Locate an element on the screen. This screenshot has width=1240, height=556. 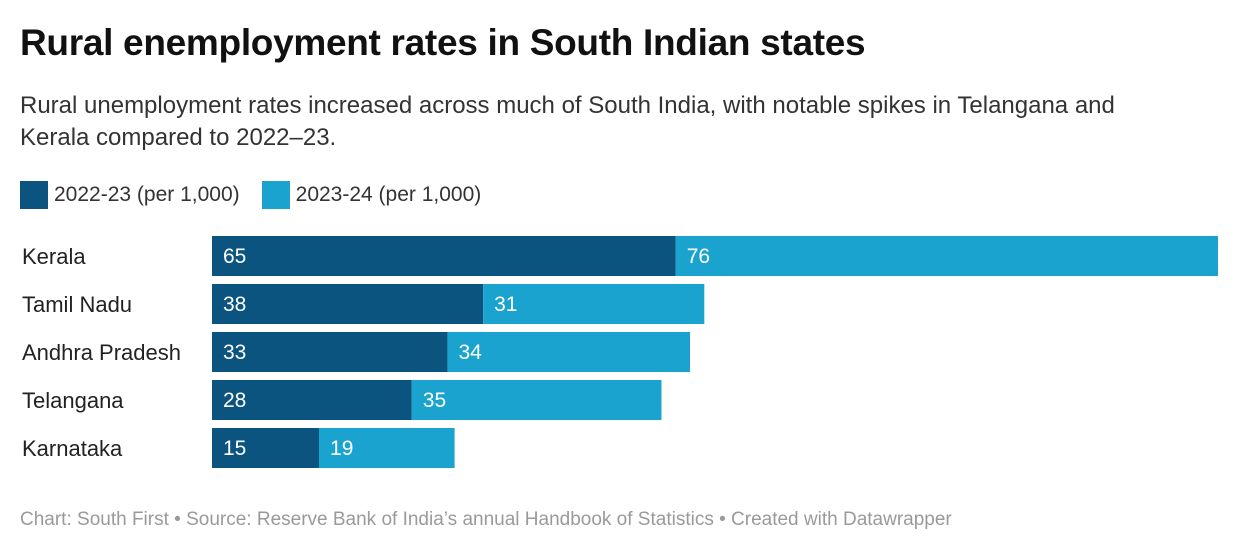
legend-item-2022-23: 2022-23 (per 1,000) is located at coordinates (130, 195).